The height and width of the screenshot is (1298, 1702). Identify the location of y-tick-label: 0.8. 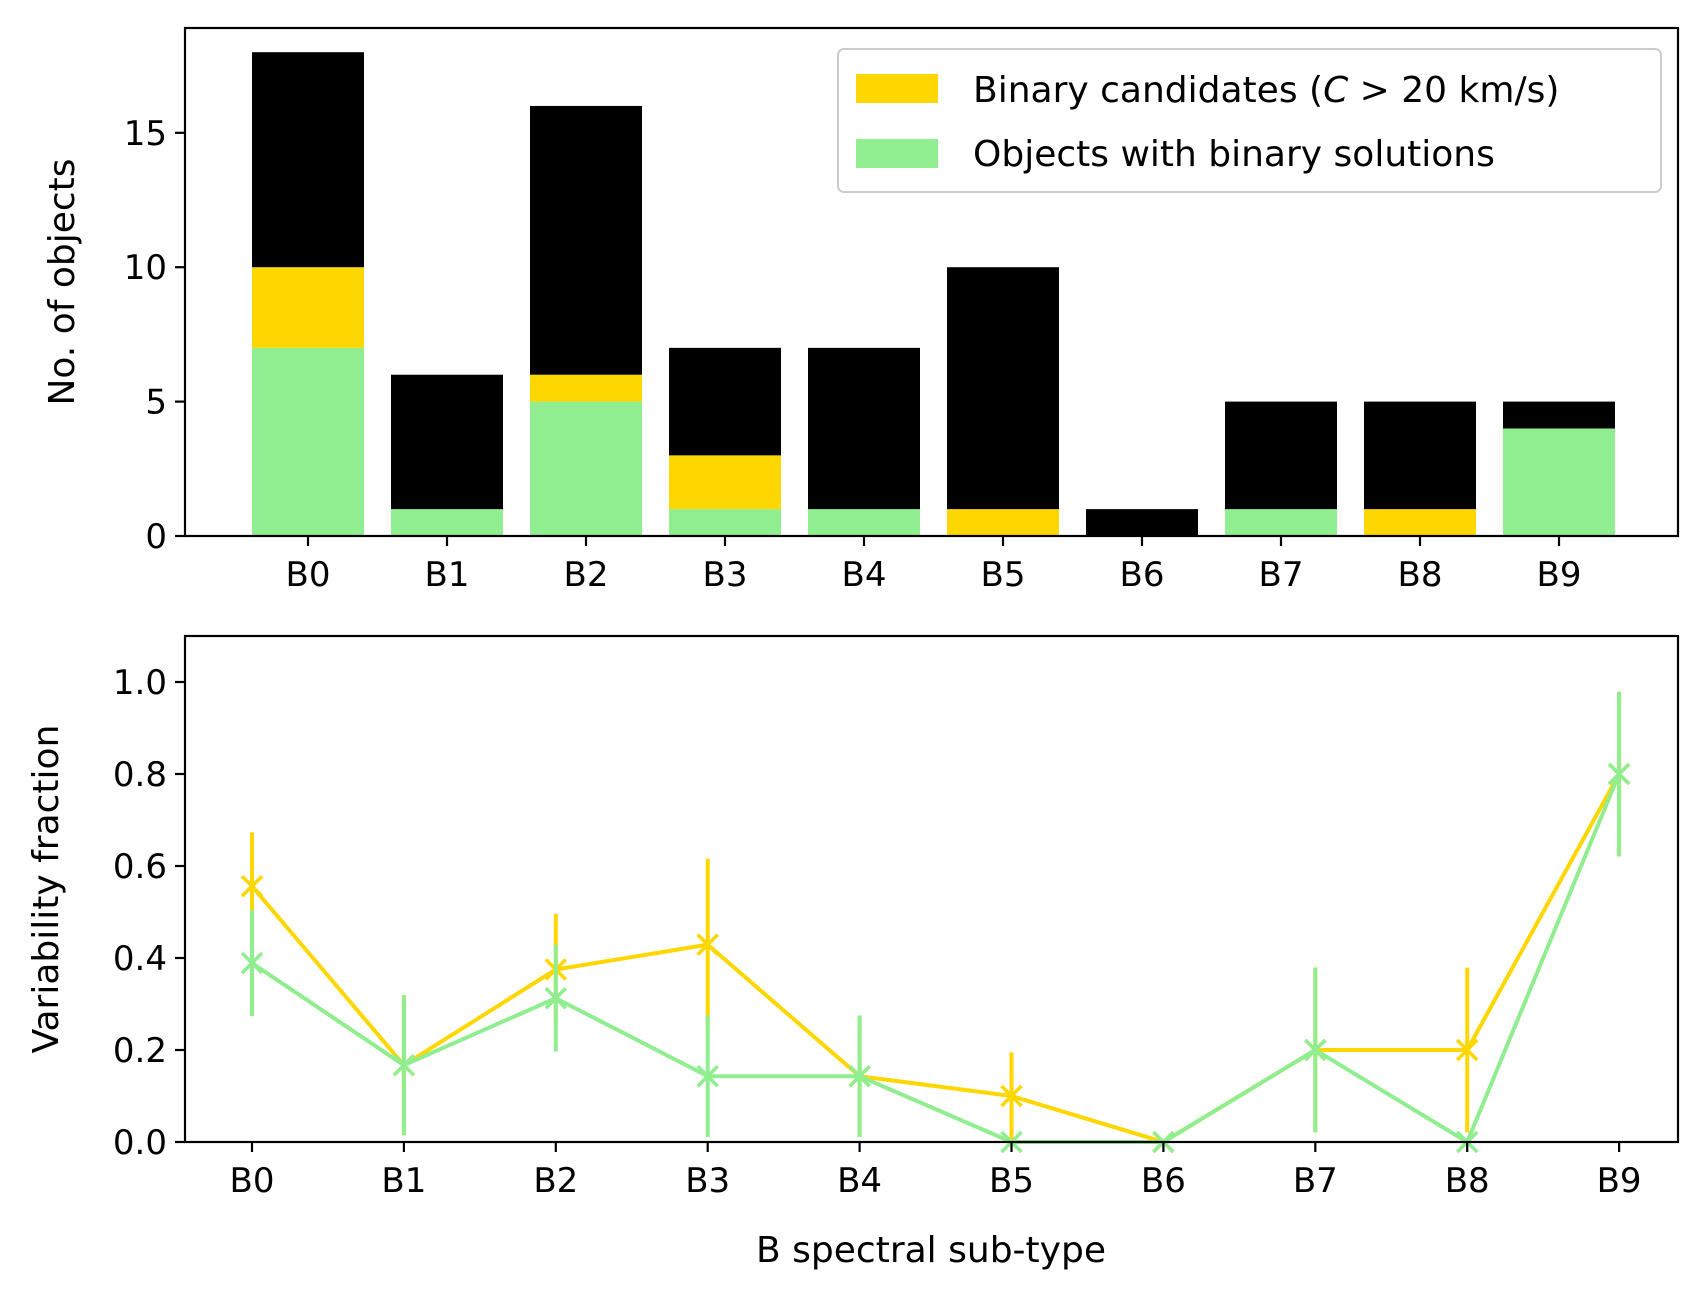
(140, 775).